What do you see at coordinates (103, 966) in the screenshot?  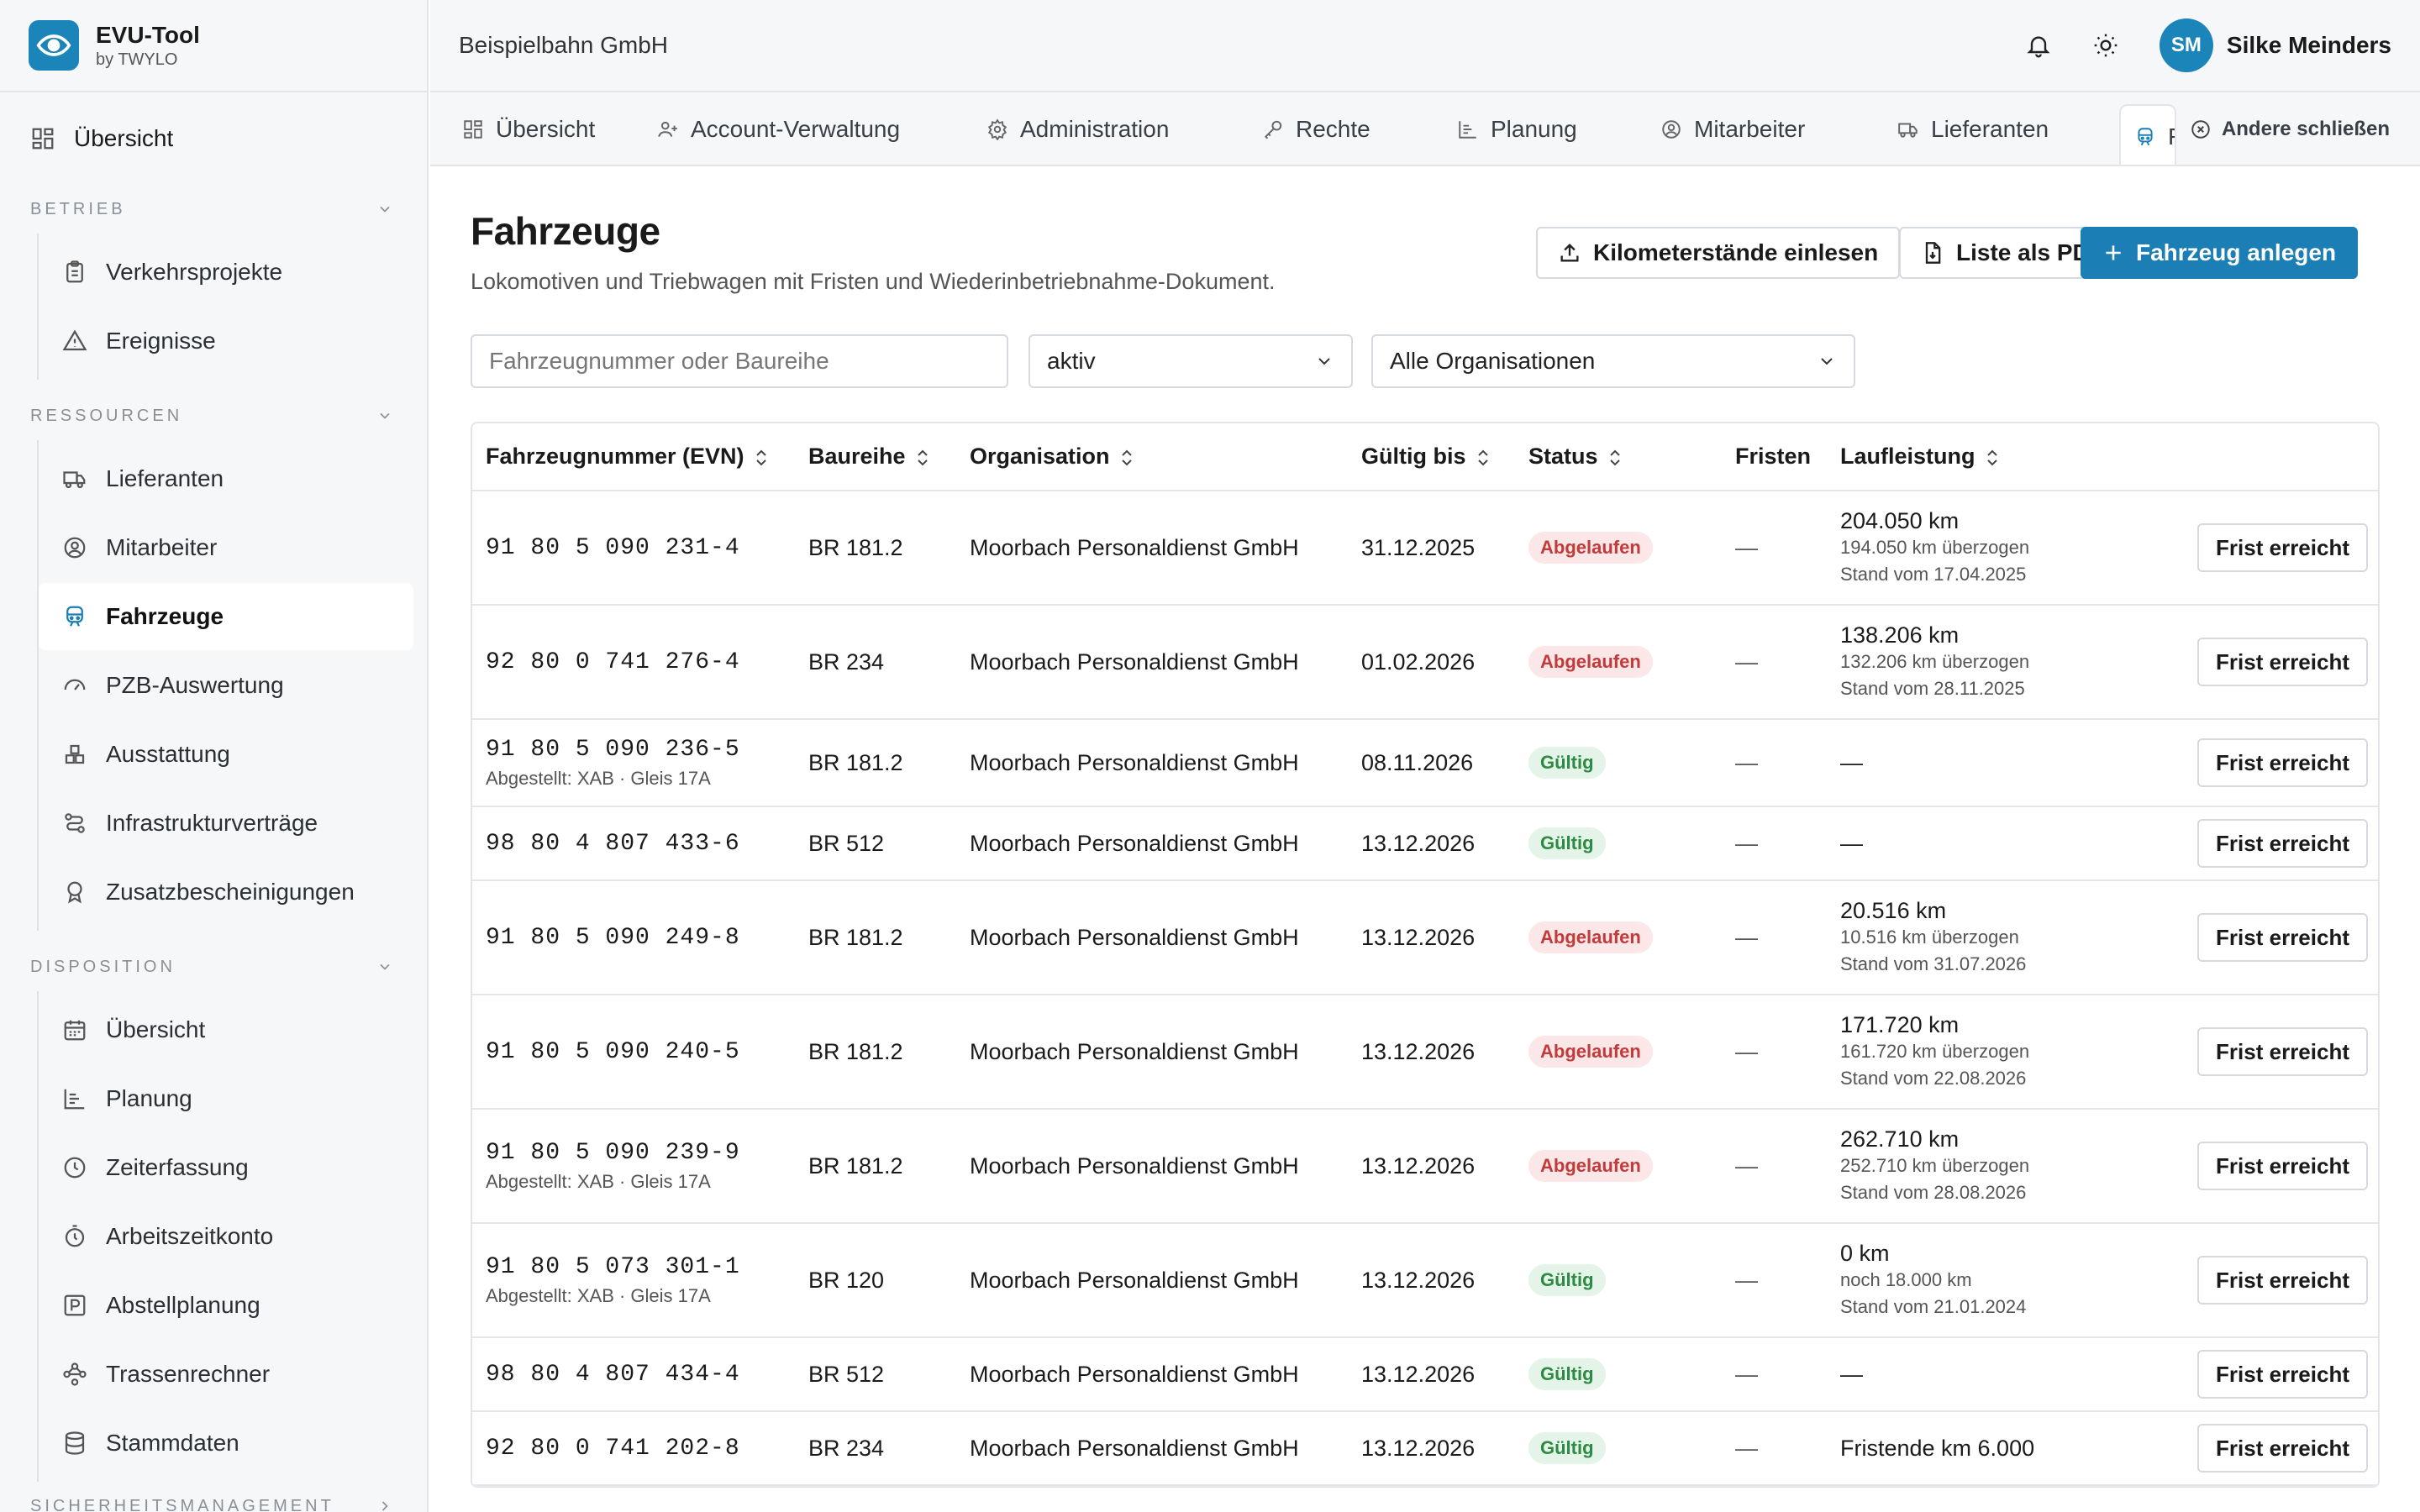 I see `section-title: Disposition` at bounding box center [103, 966].